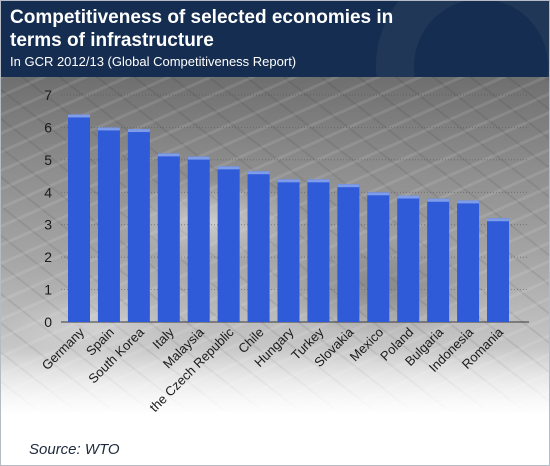 Image resolution: width=550 pixels, height=466 pixels. Describe the element at coordinates (48, 160) in the screenshot. I see `y-tick-label: 5` at that location.